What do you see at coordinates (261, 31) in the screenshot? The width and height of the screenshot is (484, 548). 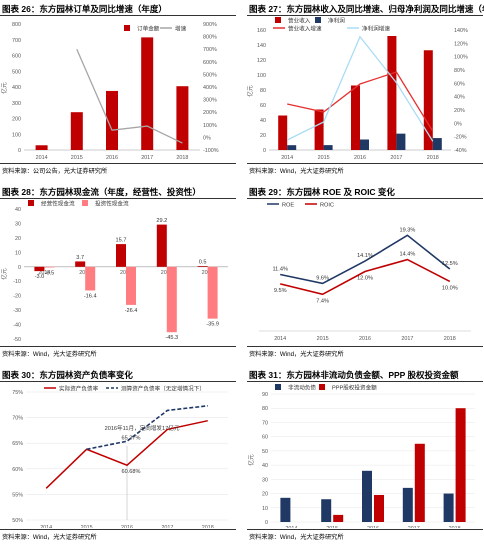 I see `tick-label: 160` at bounding box center [261, 31].